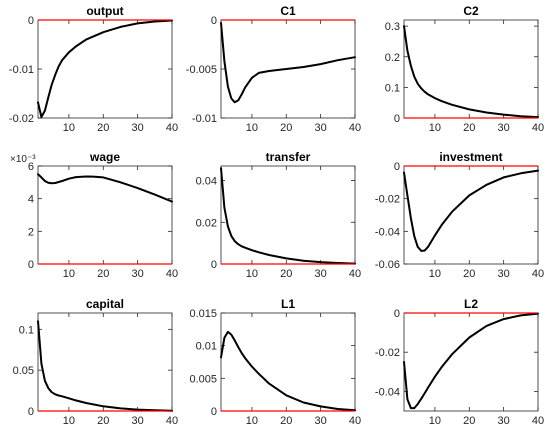 This screenshot has height=433, width=550. I want to click on panel-l2: 10 20 30 40 -0.04 -0.02 0 L2, so click(459, 362).